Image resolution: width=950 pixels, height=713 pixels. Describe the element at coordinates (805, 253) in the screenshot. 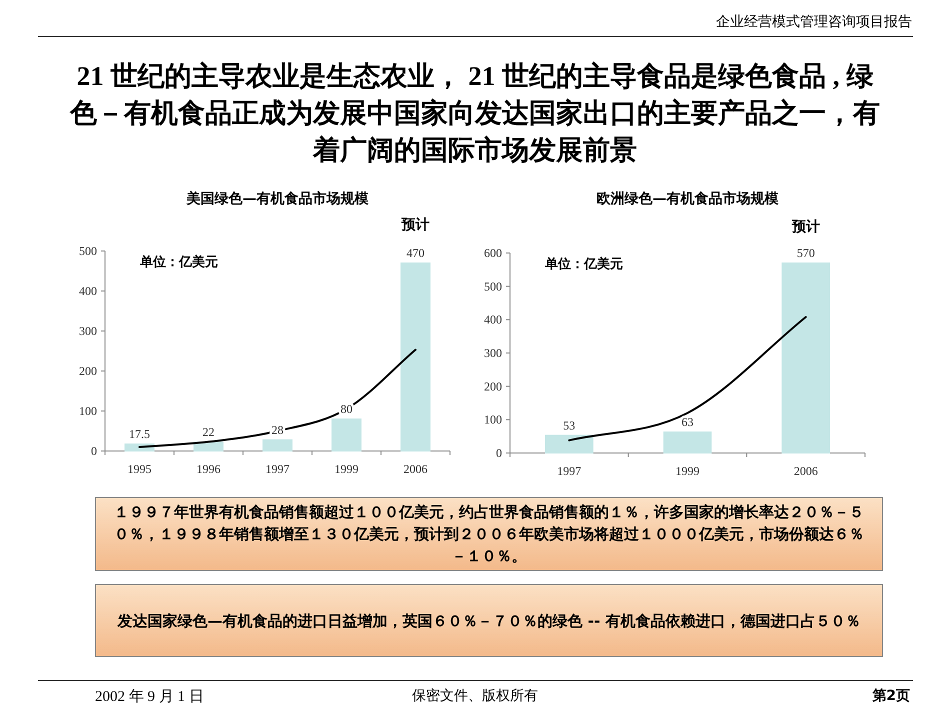

I see `data-label: 570` at that location.